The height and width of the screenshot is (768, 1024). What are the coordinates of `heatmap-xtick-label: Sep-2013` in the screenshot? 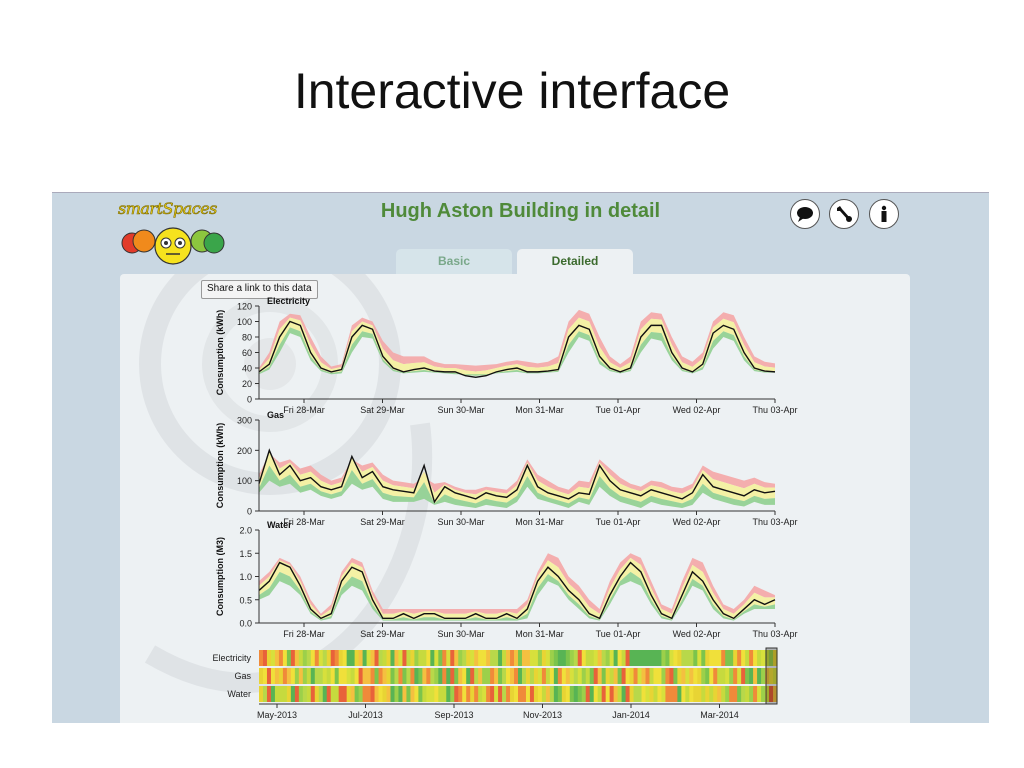 It's located at (453, 715).